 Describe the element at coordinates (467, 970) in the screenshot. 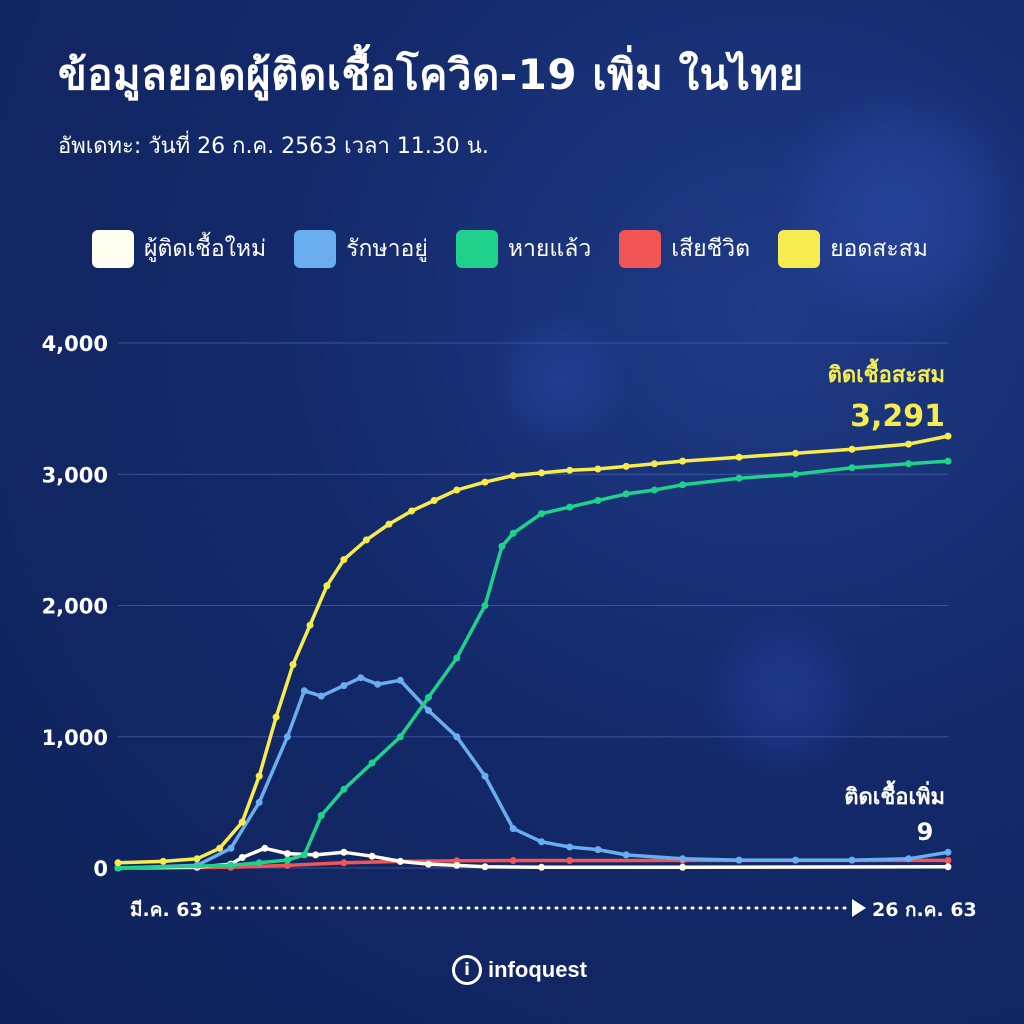

I see `info-icon: i` at that location.